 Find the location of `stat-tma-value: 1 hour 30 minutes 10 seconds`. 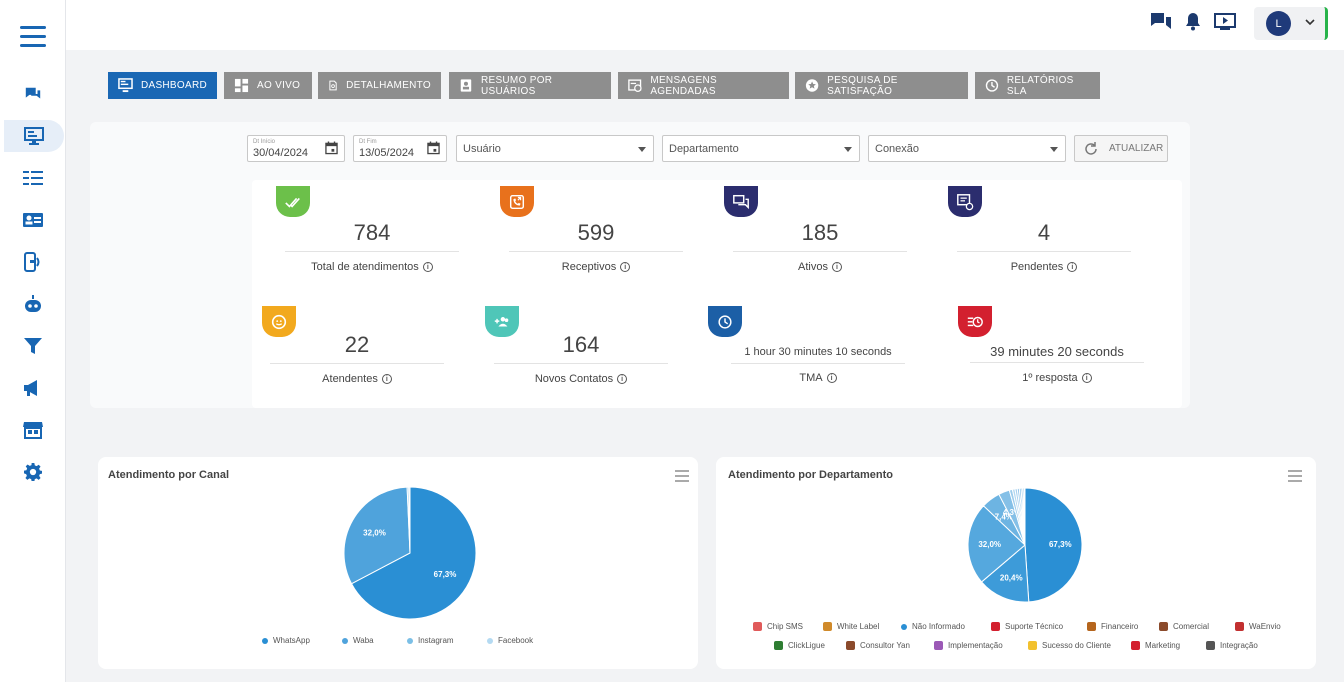

stat-tma-value: 1 hour 30 minutes 10 seconds is located at coordinates (818, 352).